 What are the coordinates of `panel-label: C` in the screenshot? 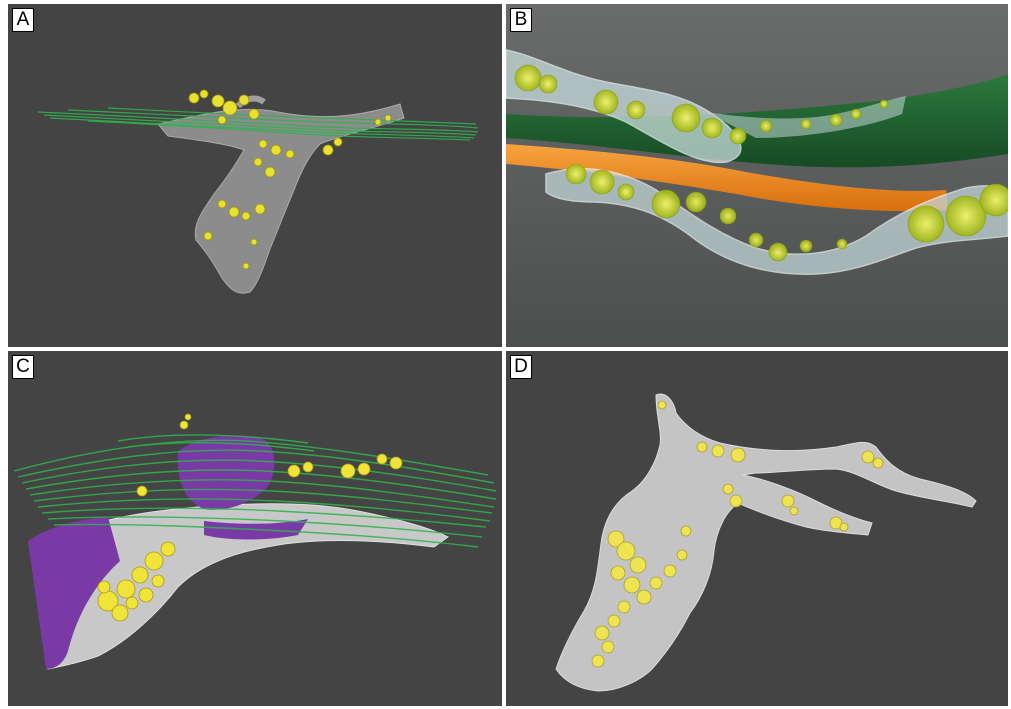 It's located at (23, 367).